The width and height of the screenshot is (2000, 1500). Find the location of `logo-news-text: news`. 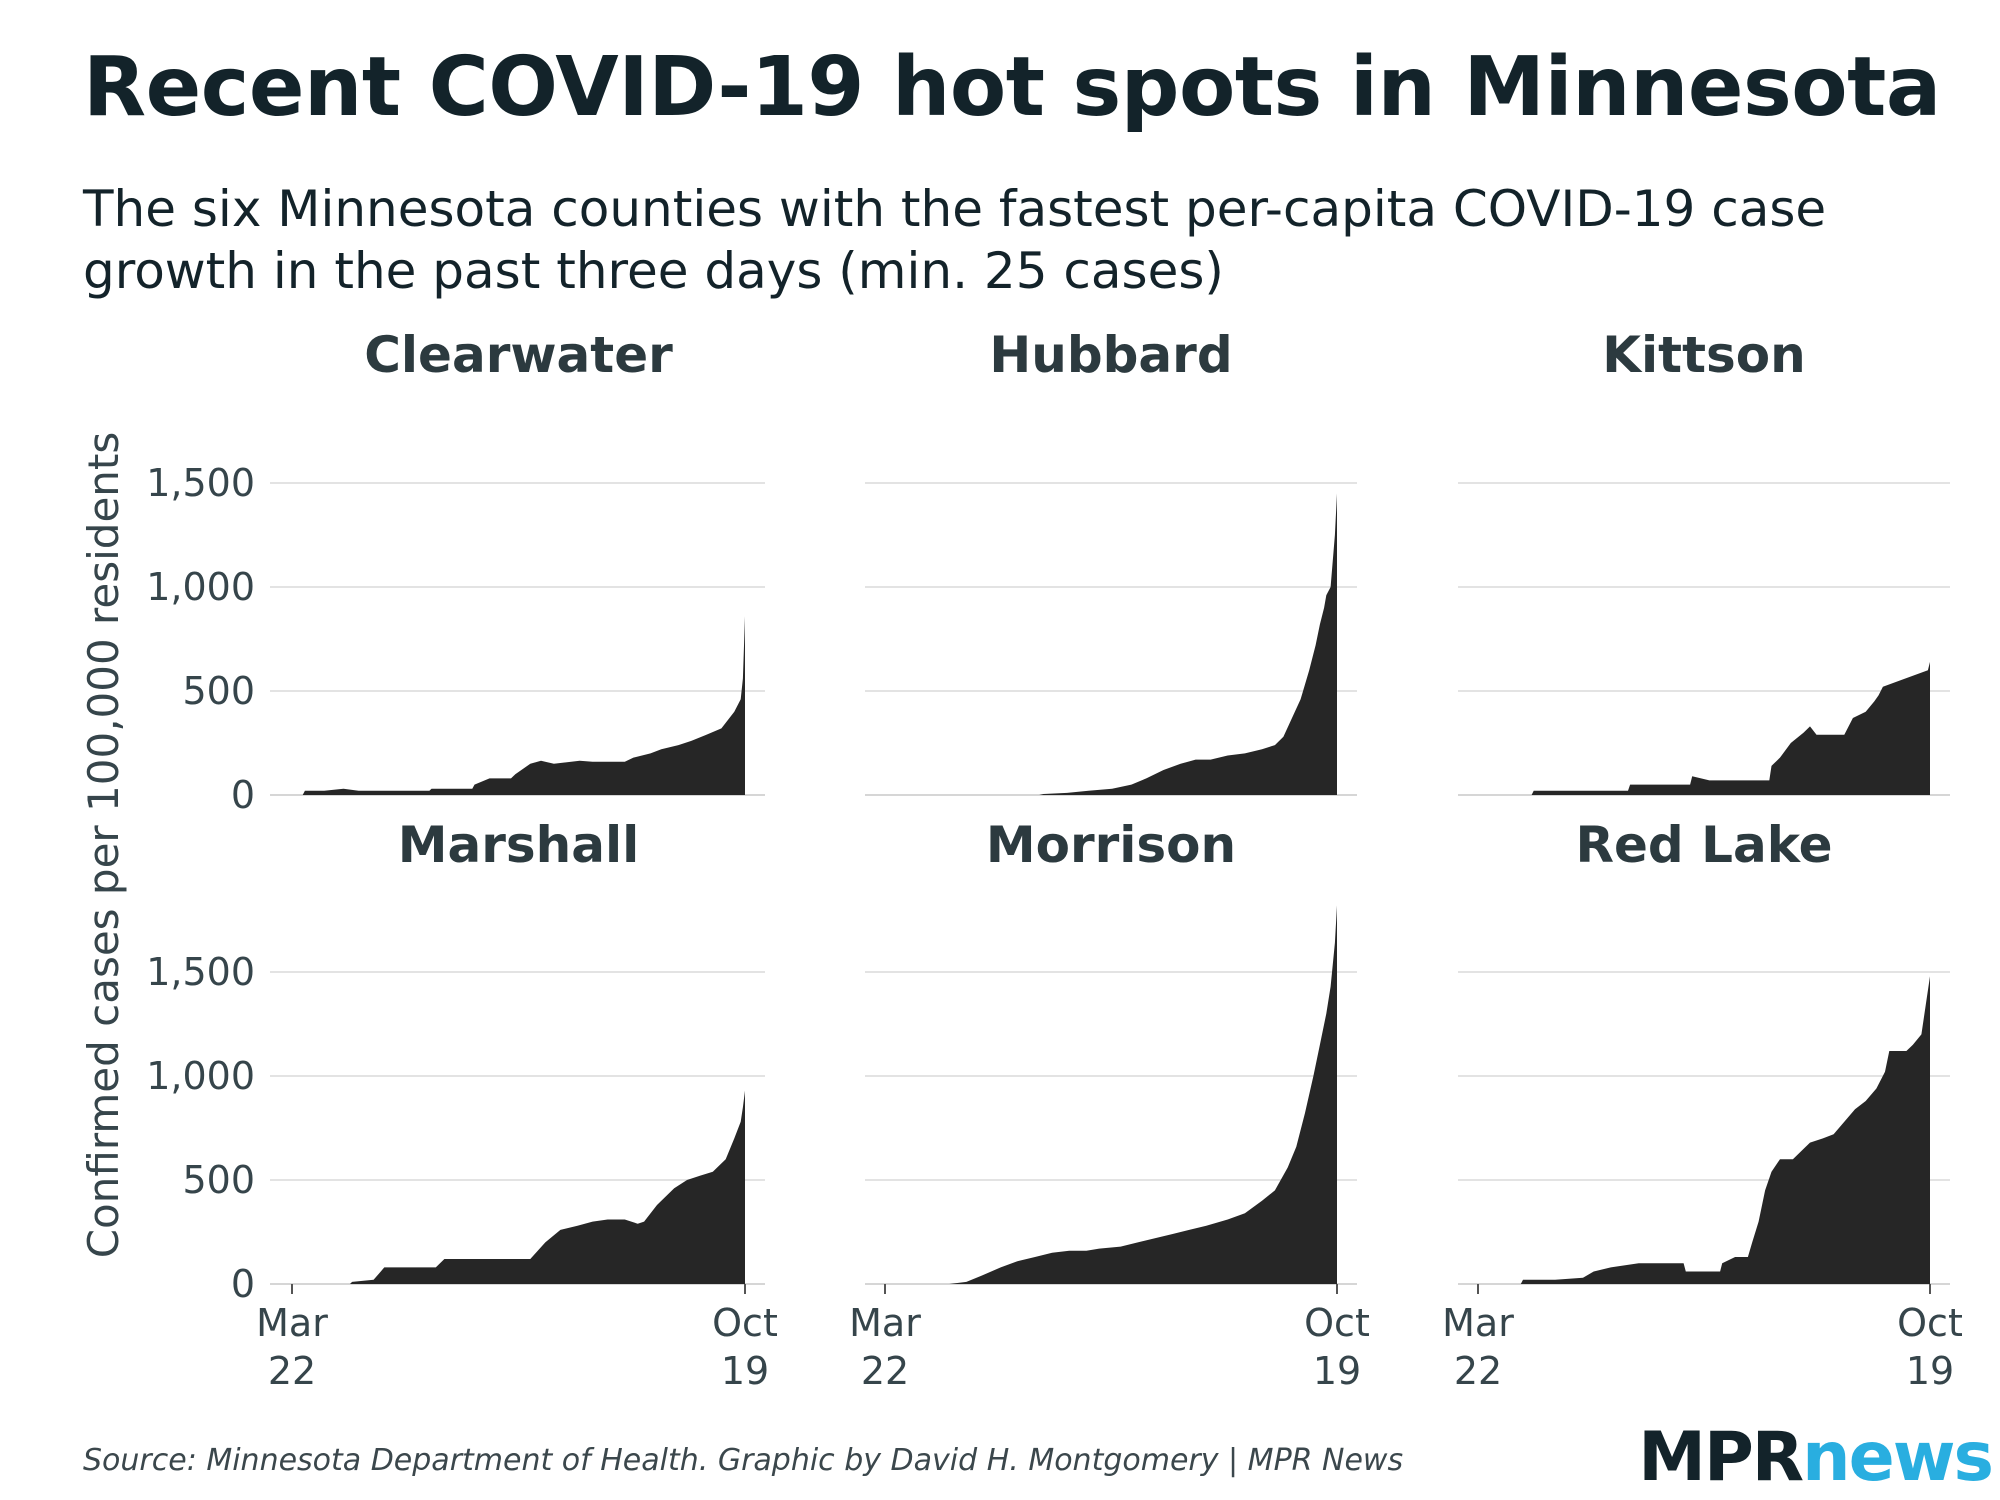

logo-news-text: news is located at coordinates (1898, 1457).